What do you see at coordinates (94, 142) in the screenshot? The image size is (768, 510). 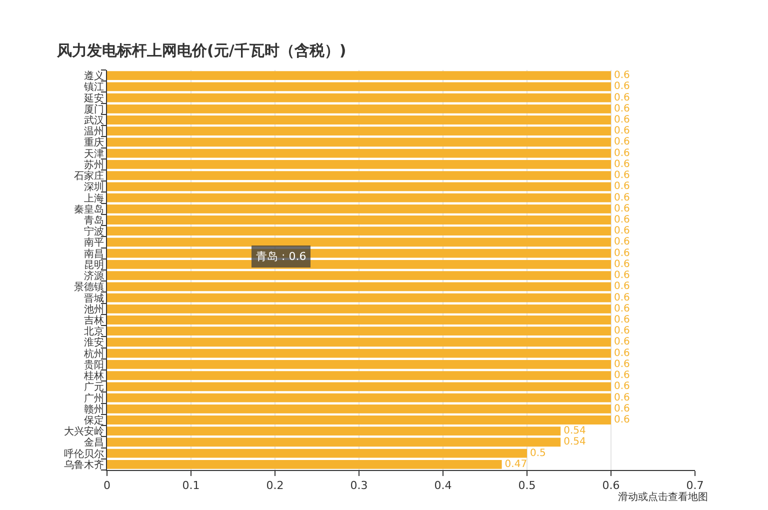 I see `y-tick-label: 重庆` at bounding box center [94, 142].